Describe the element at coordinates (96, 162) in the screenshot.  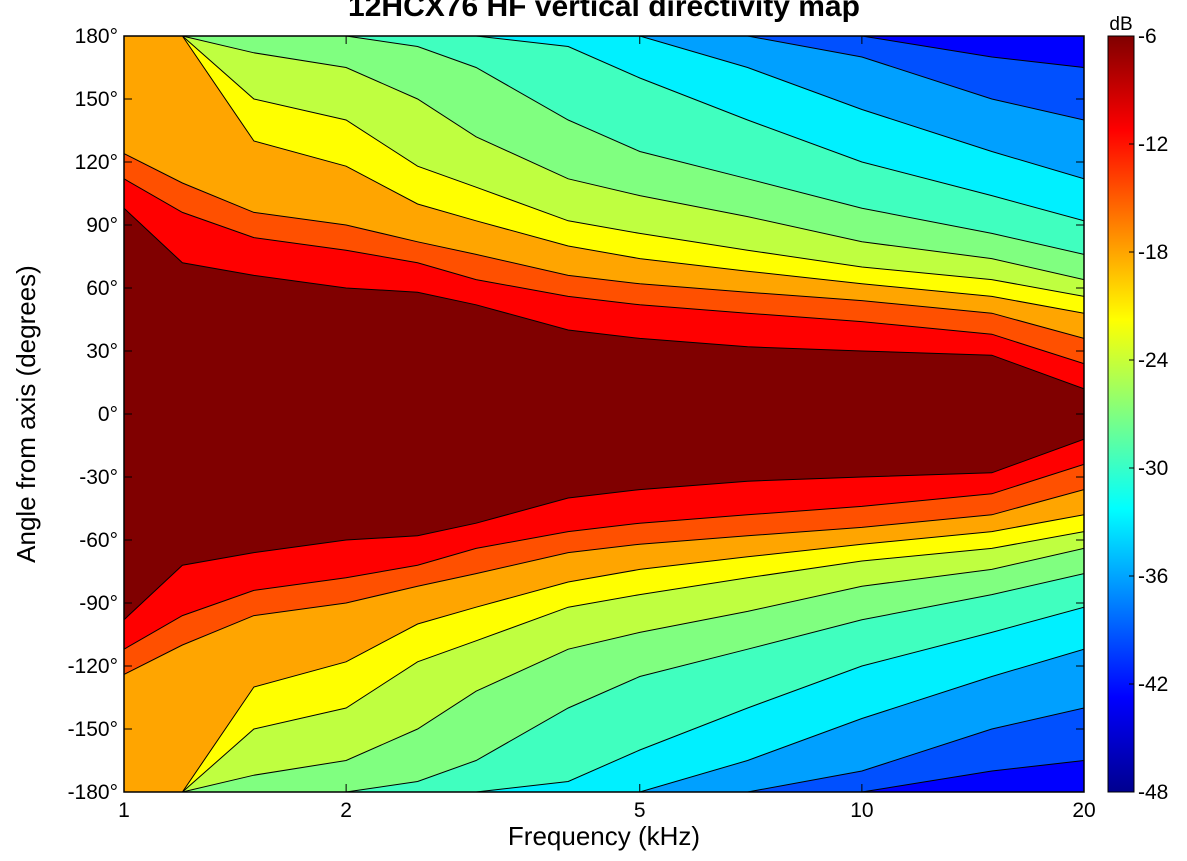
I see `y-tick-label: 120°` at that location.